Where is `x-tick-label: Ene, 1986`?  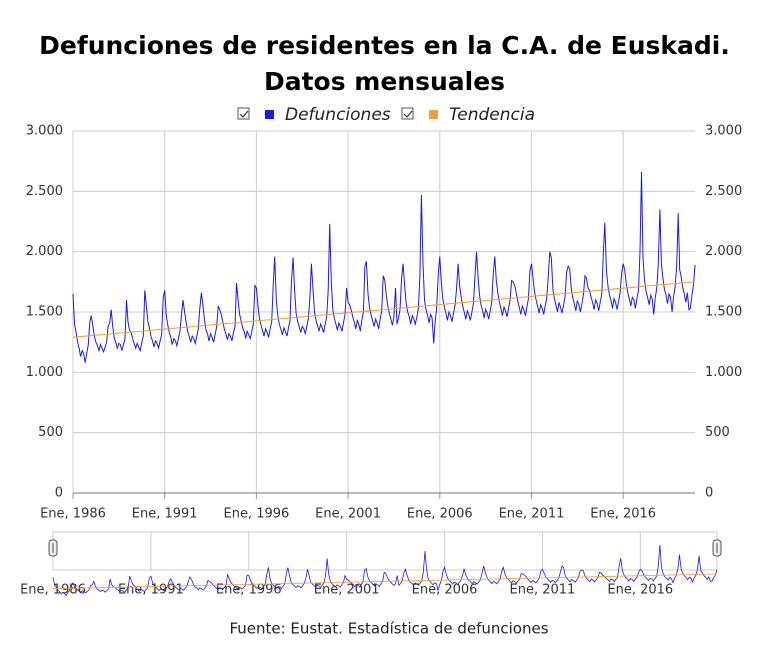 x-tick-label: Ene, 1986 is located at coordinates (73, 514).